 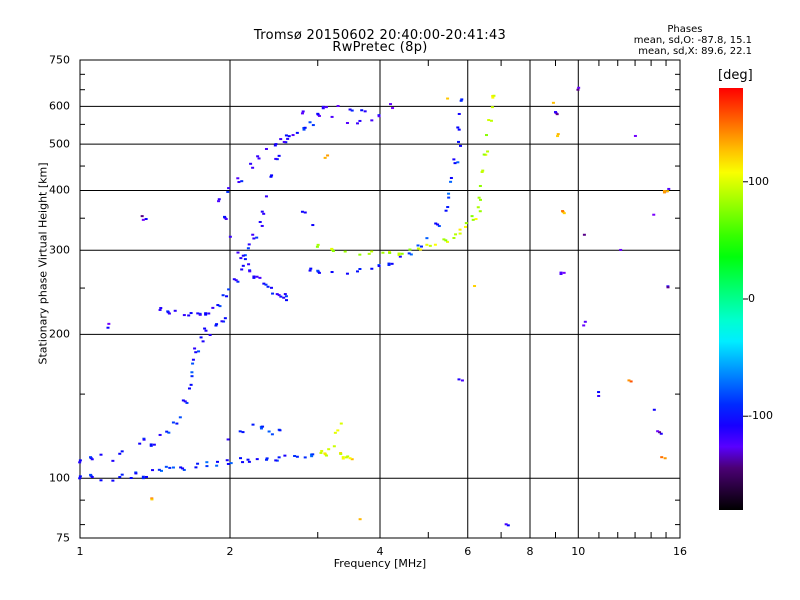 What do you see at coordinates (59, 144) in the screenshot?
I see `y-tick-label: 500` at bounding box center [59, 144].